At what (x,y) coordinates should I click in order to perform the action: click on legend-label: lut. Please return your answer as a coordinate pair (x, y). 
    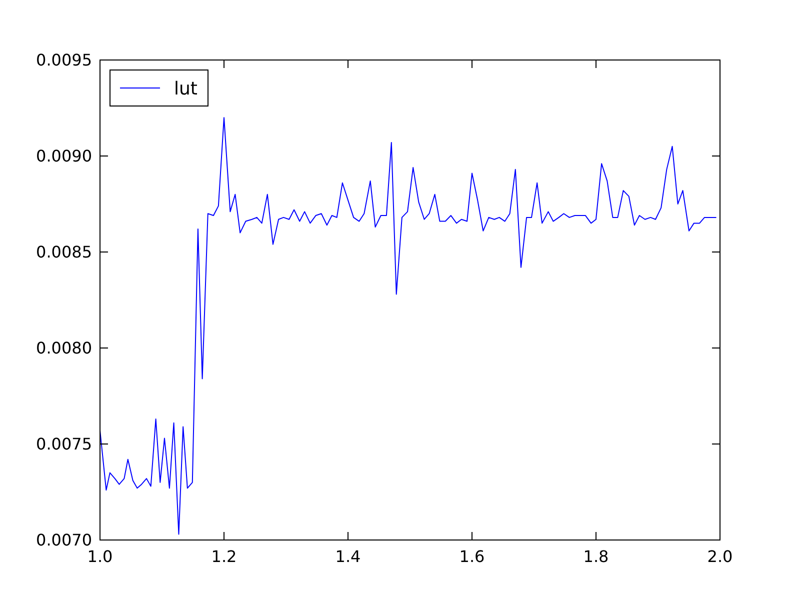
    Looking at the image, I should click on (186, 89).